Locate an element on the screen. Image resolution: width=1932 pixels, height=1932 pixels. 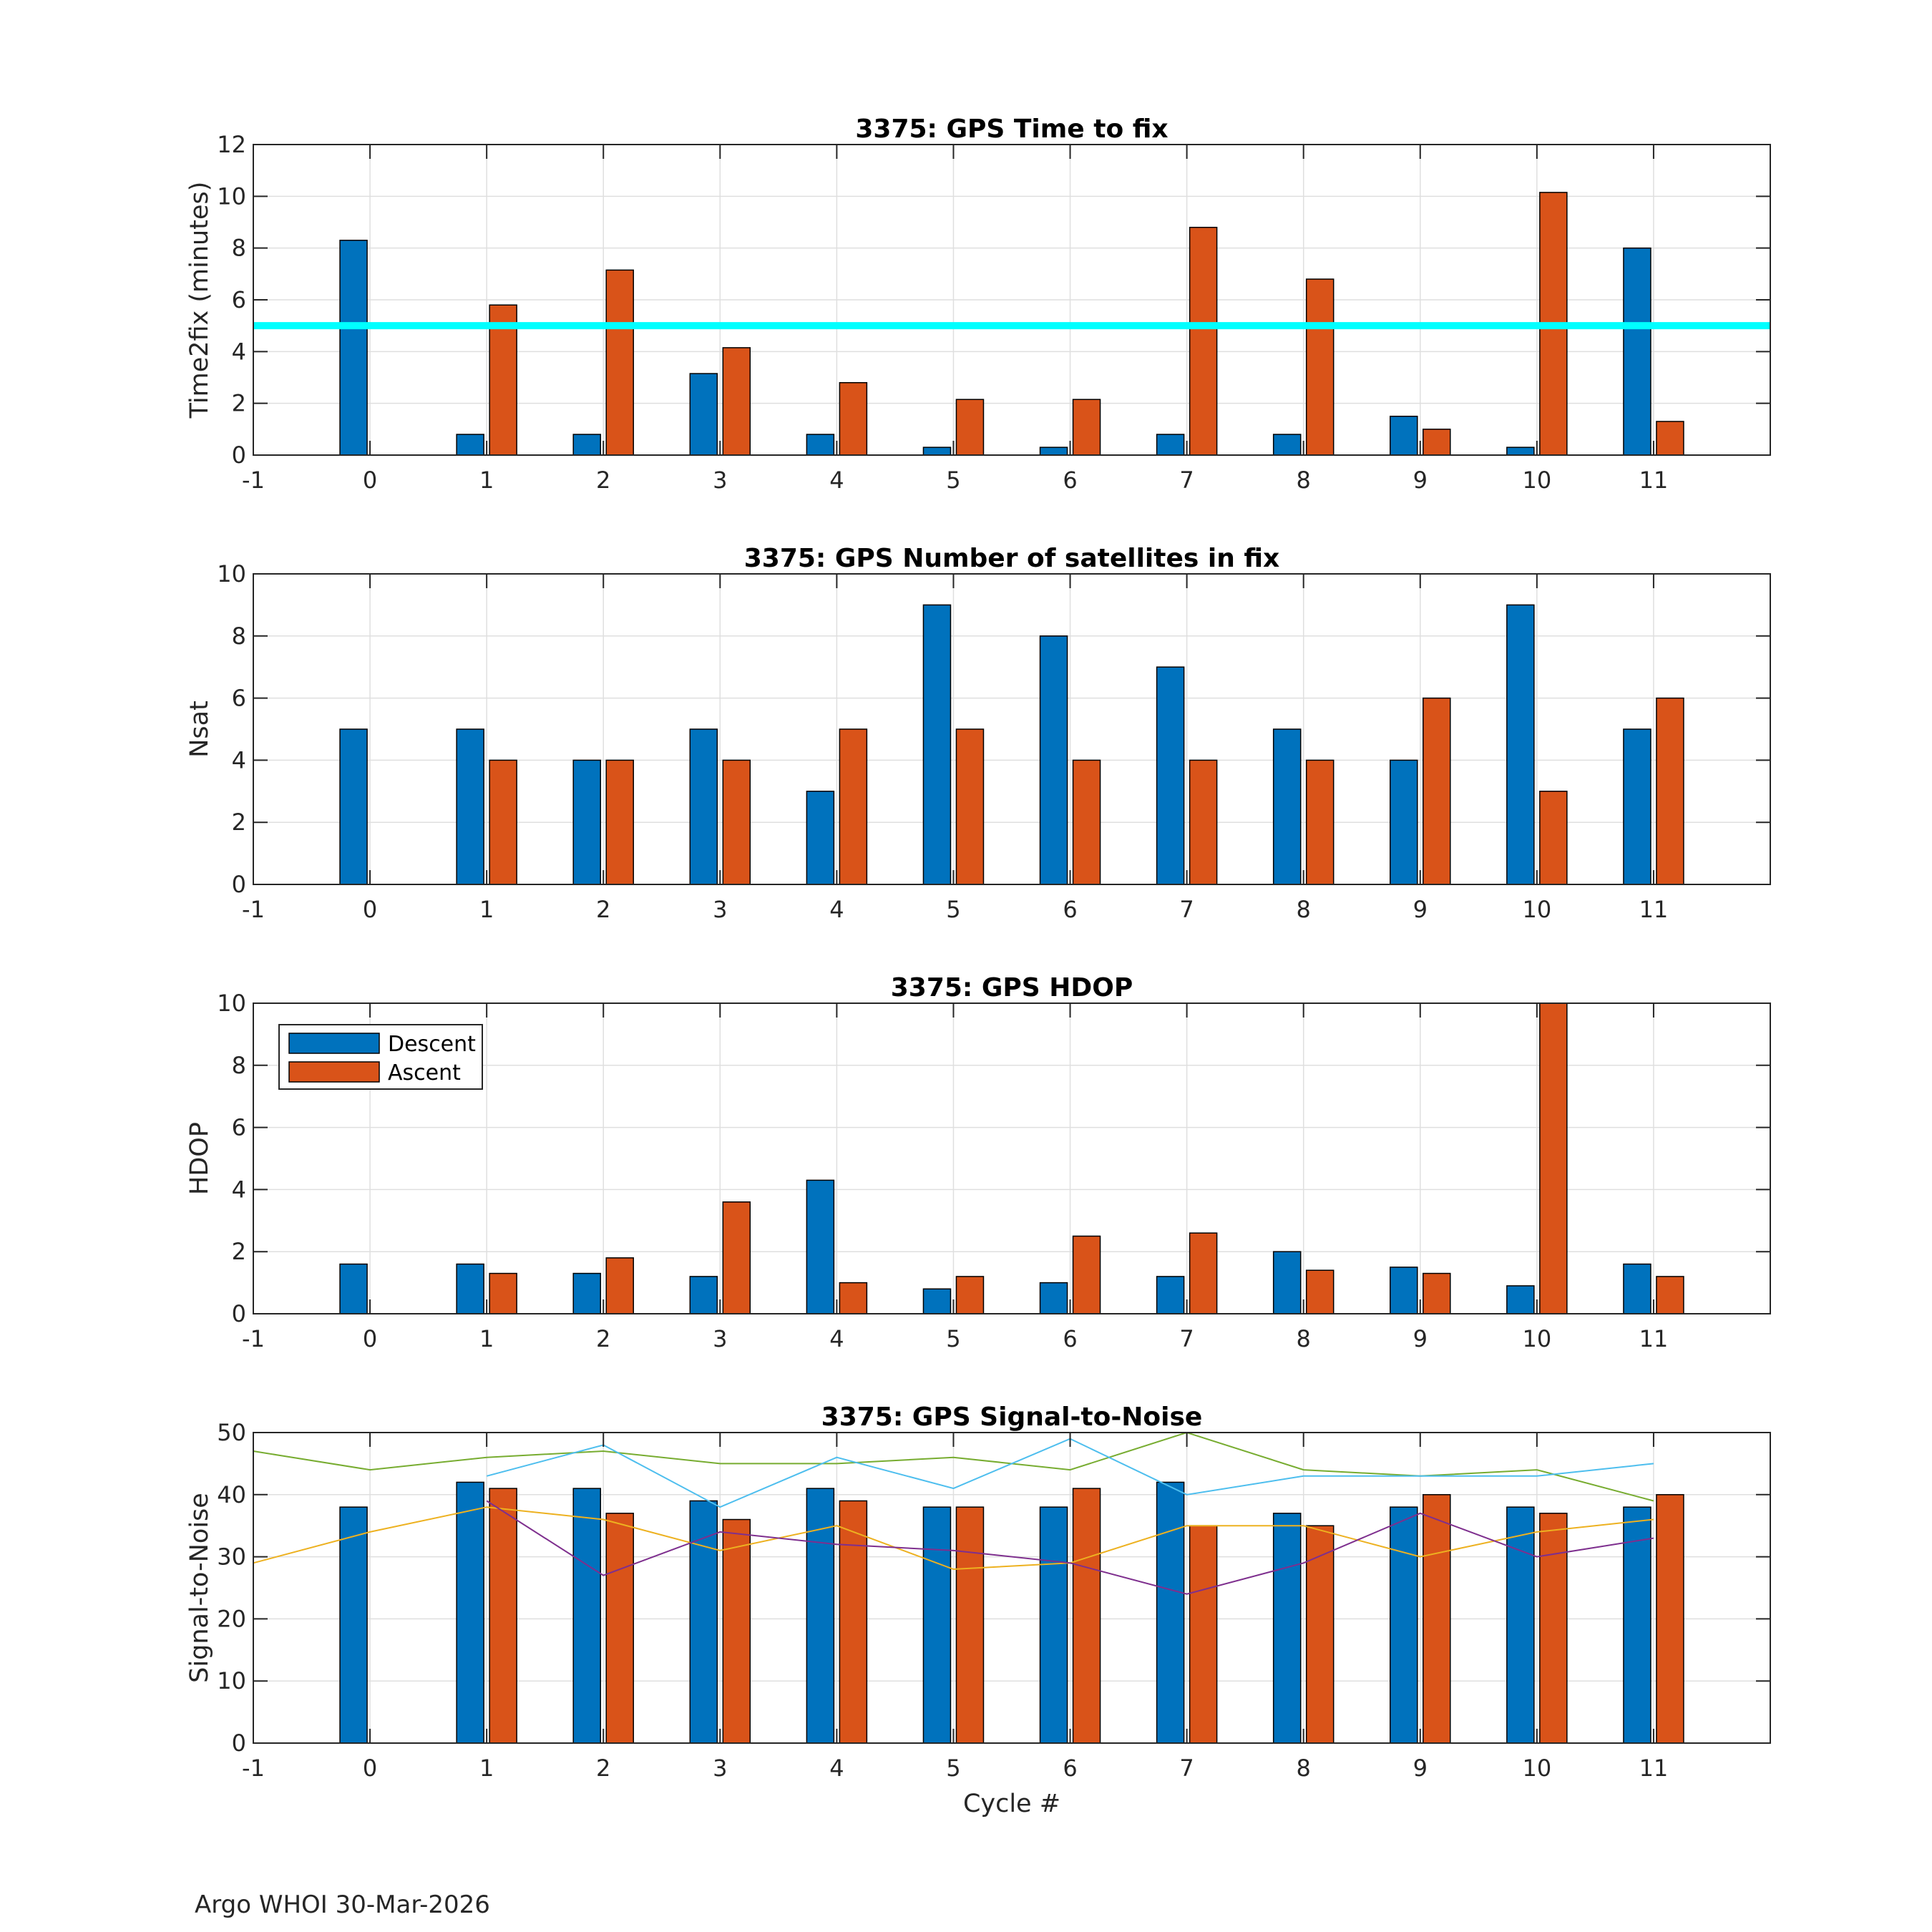
y-axis-label: Nsat is located at coordinates (199, 729).